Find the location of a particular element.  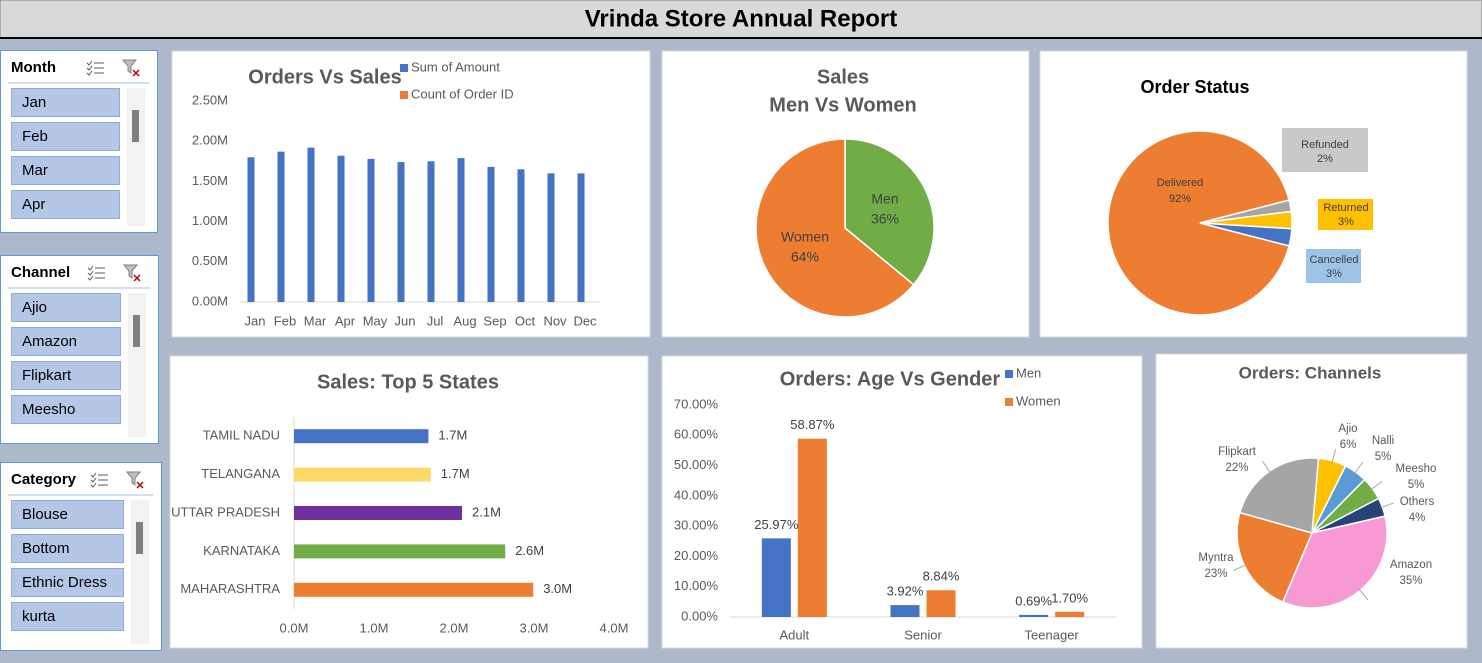

x-tick-label: 3.0M is located at coordinates (534, 627).